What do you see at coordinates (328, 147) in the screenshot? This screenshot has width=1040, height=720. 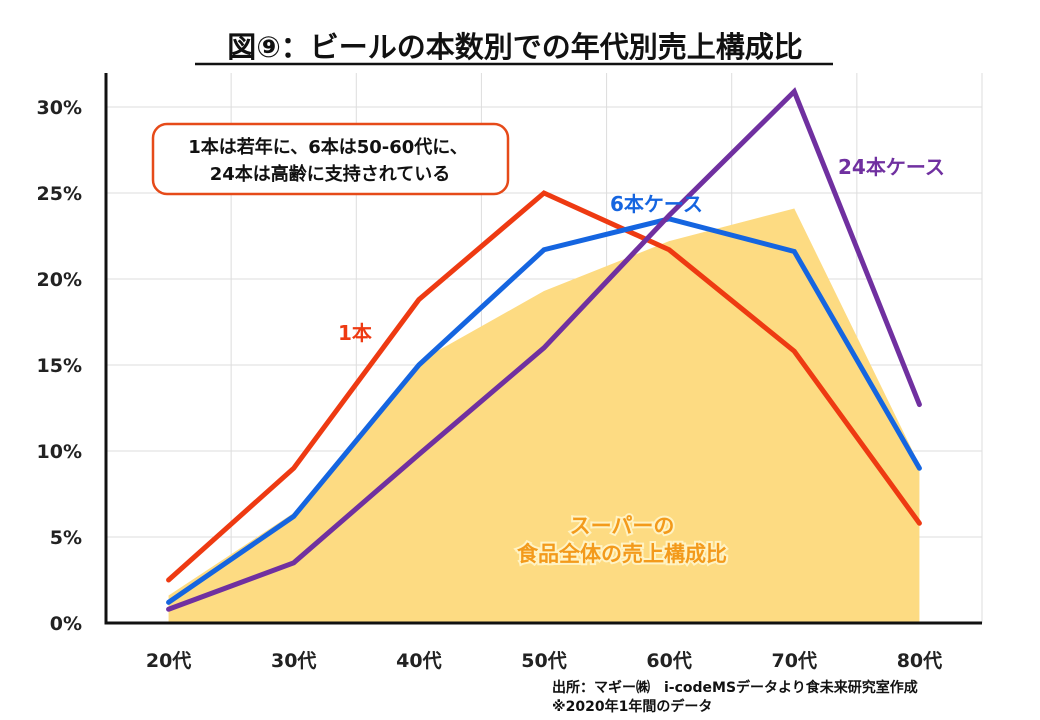 I see `annotation-line-1: 1本は若年に、6本は50-60代に、` at bounding box center [328, 147].